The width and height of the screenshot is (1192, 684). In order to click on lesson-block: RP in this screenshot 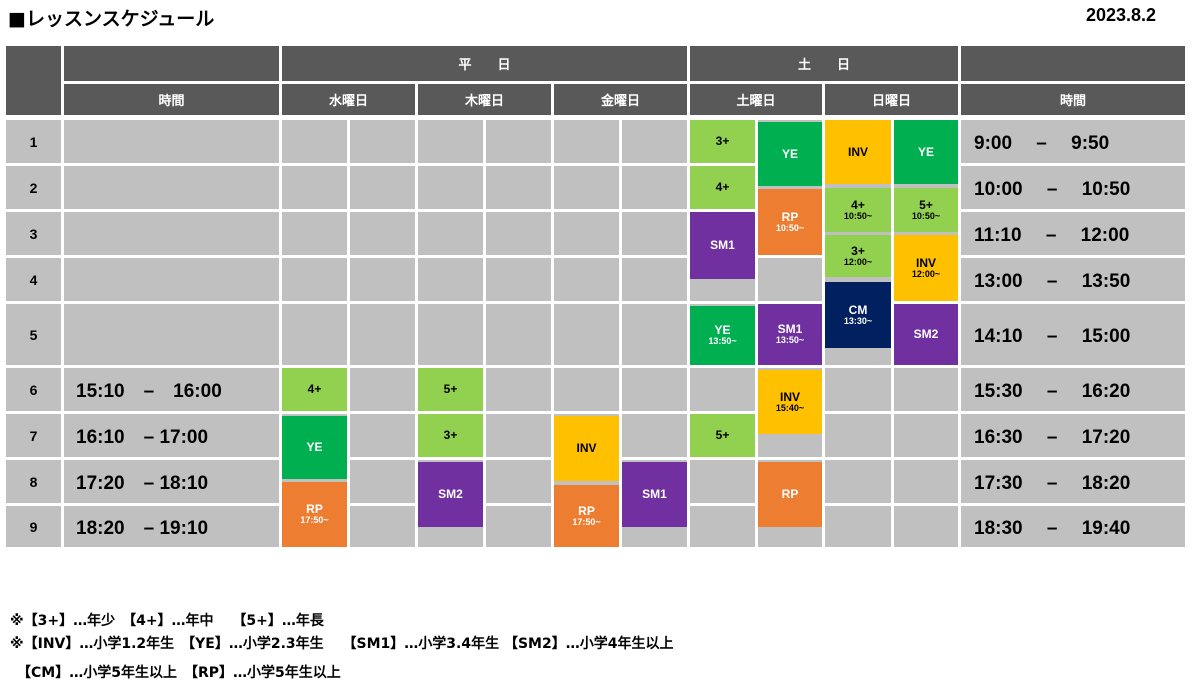, I will do `click(790, 494)`.